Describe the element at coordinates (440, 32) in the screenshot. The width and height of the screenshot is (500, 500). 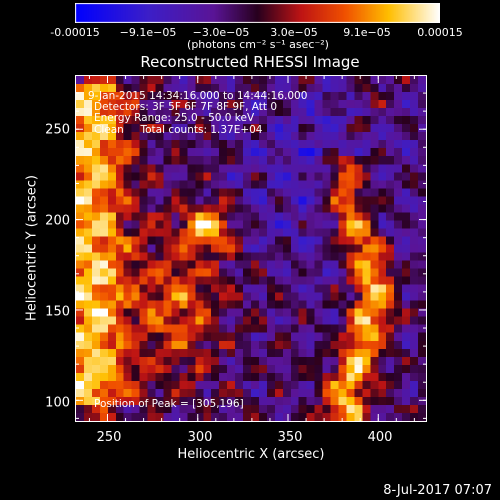
I see `colorbar-tick-label: 0.00015` at that location.